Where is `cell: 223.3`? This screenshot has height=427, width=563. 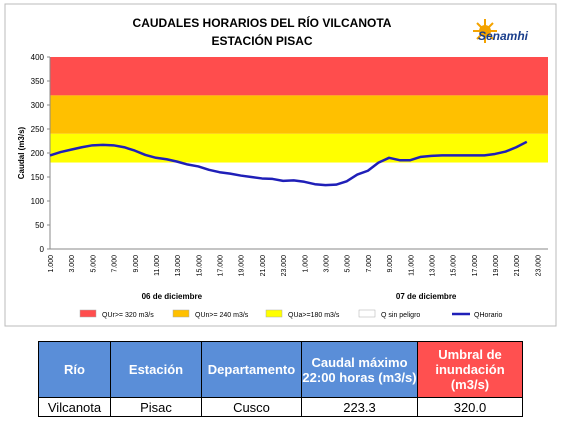
cell: 223.3 is located at coordinates (359, 407).